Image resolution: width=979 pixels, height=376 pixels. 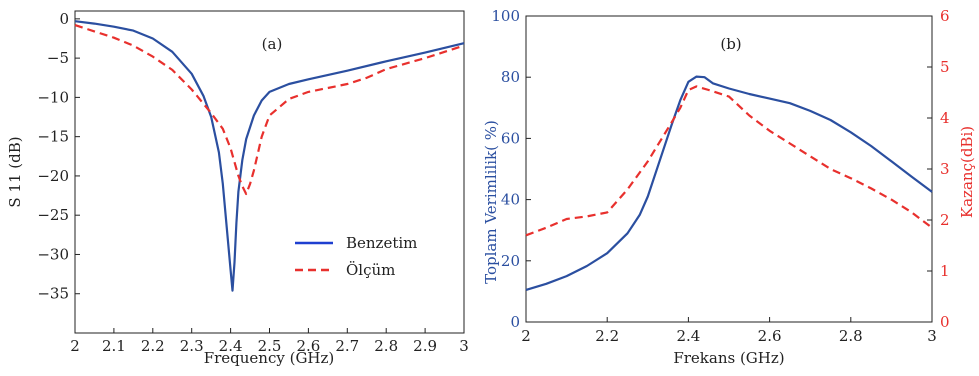 What do you see at coordinates (75, 346) in the screenshot?
I see `chart-a-x-tick-label: 2` at bounding box center [75, 346].